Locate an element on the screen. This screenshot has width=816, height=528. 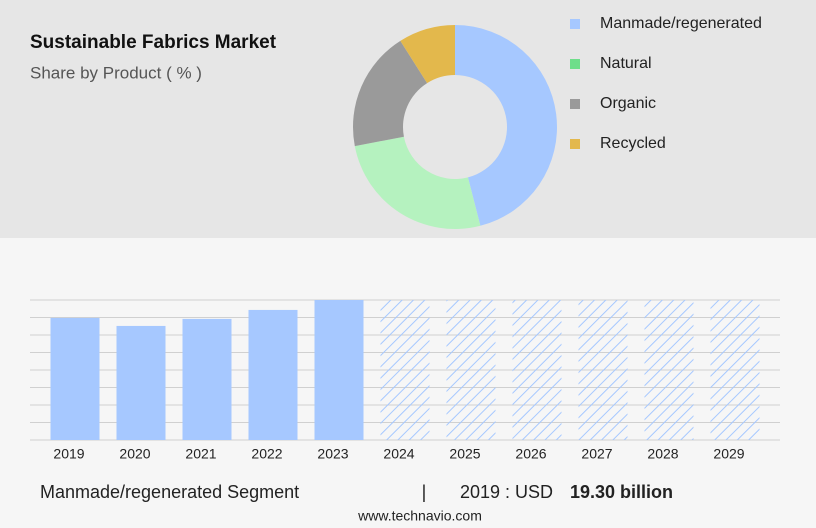
x-tick-label: 2026 is located at coordinates (530, 454).